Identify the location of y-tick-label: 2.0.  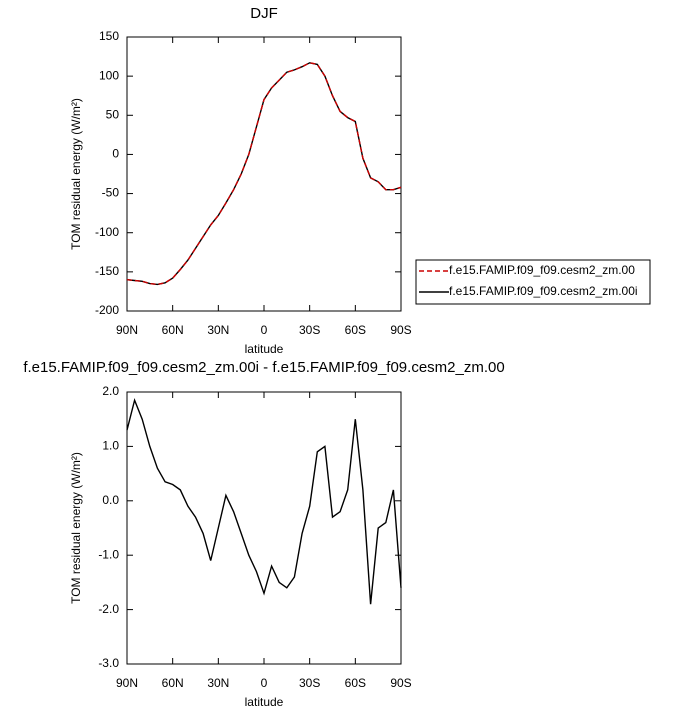
(110, 391).